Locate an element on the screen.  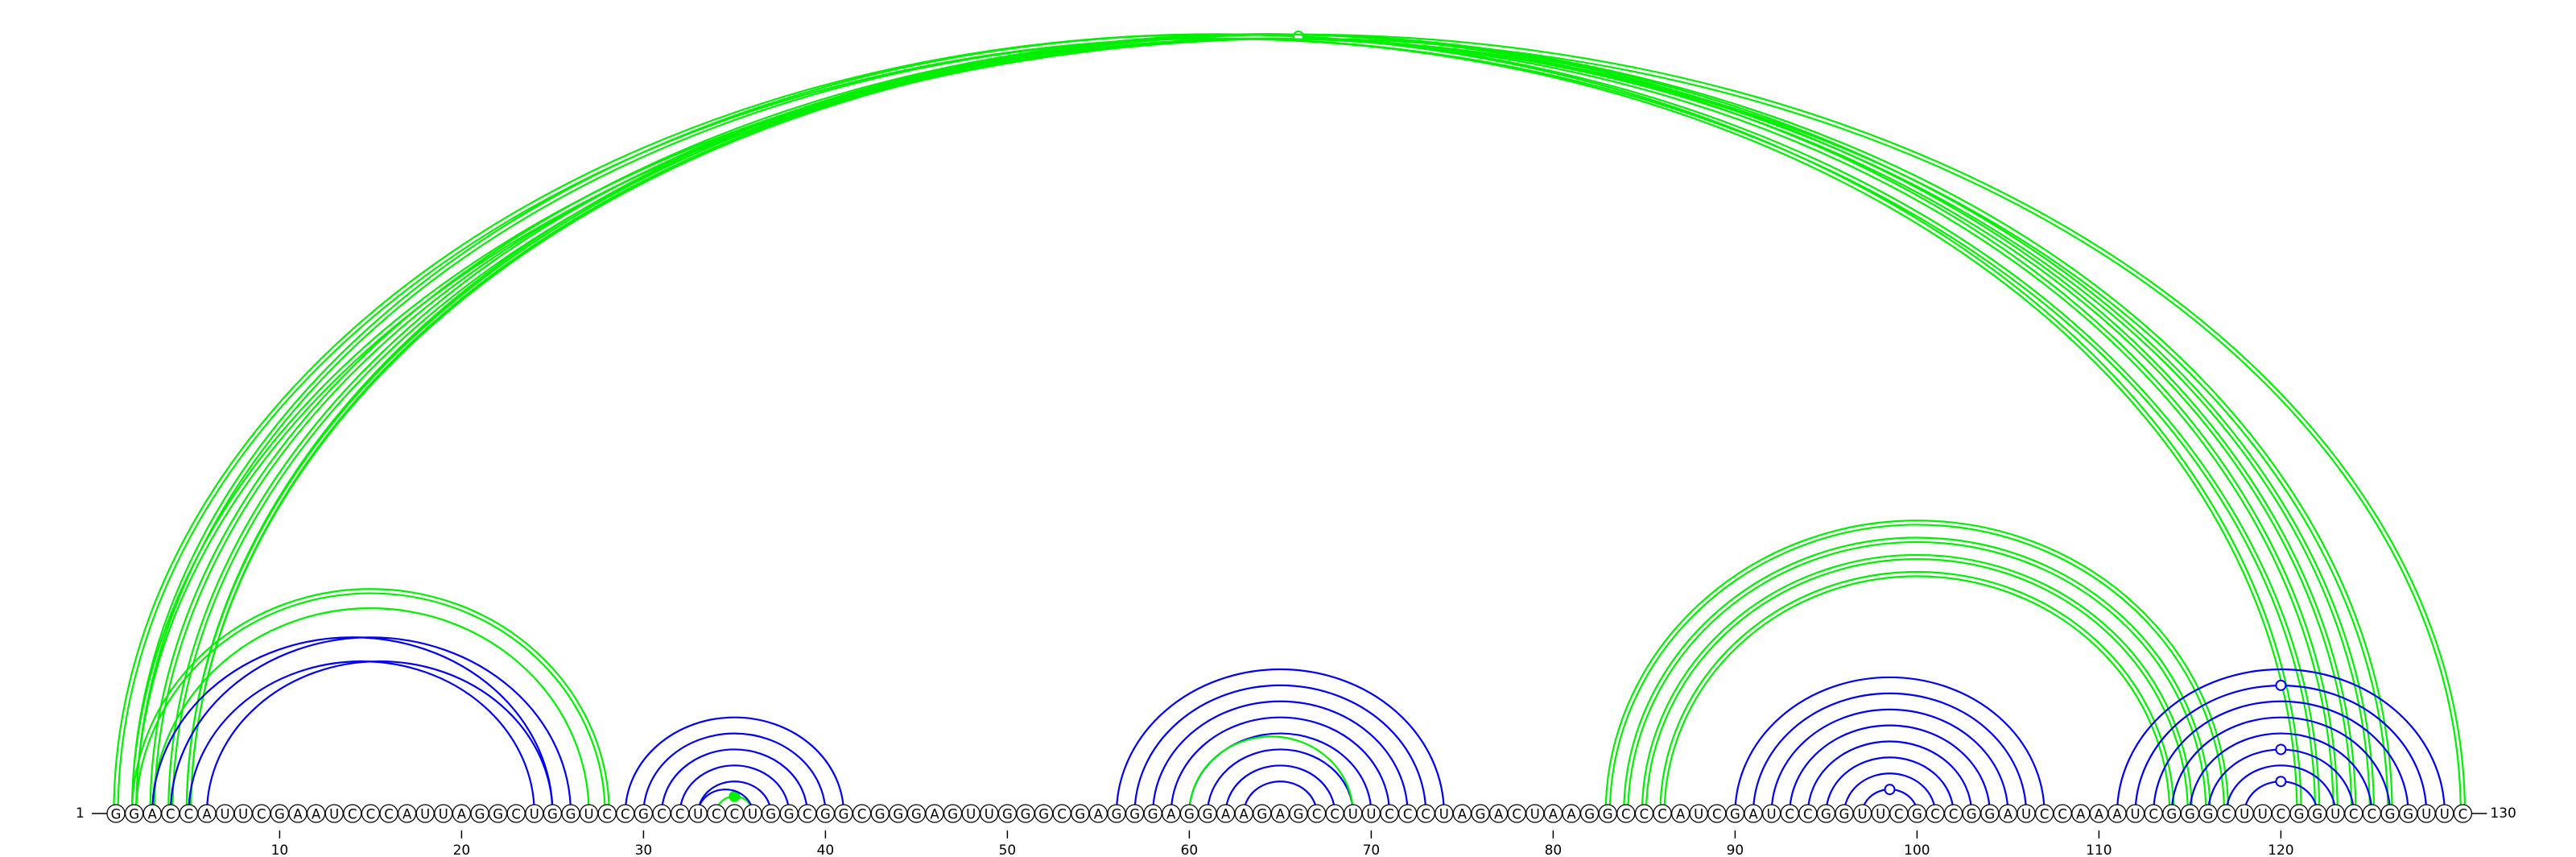
nucleotide-circle is located at coordinates (2463, 813).